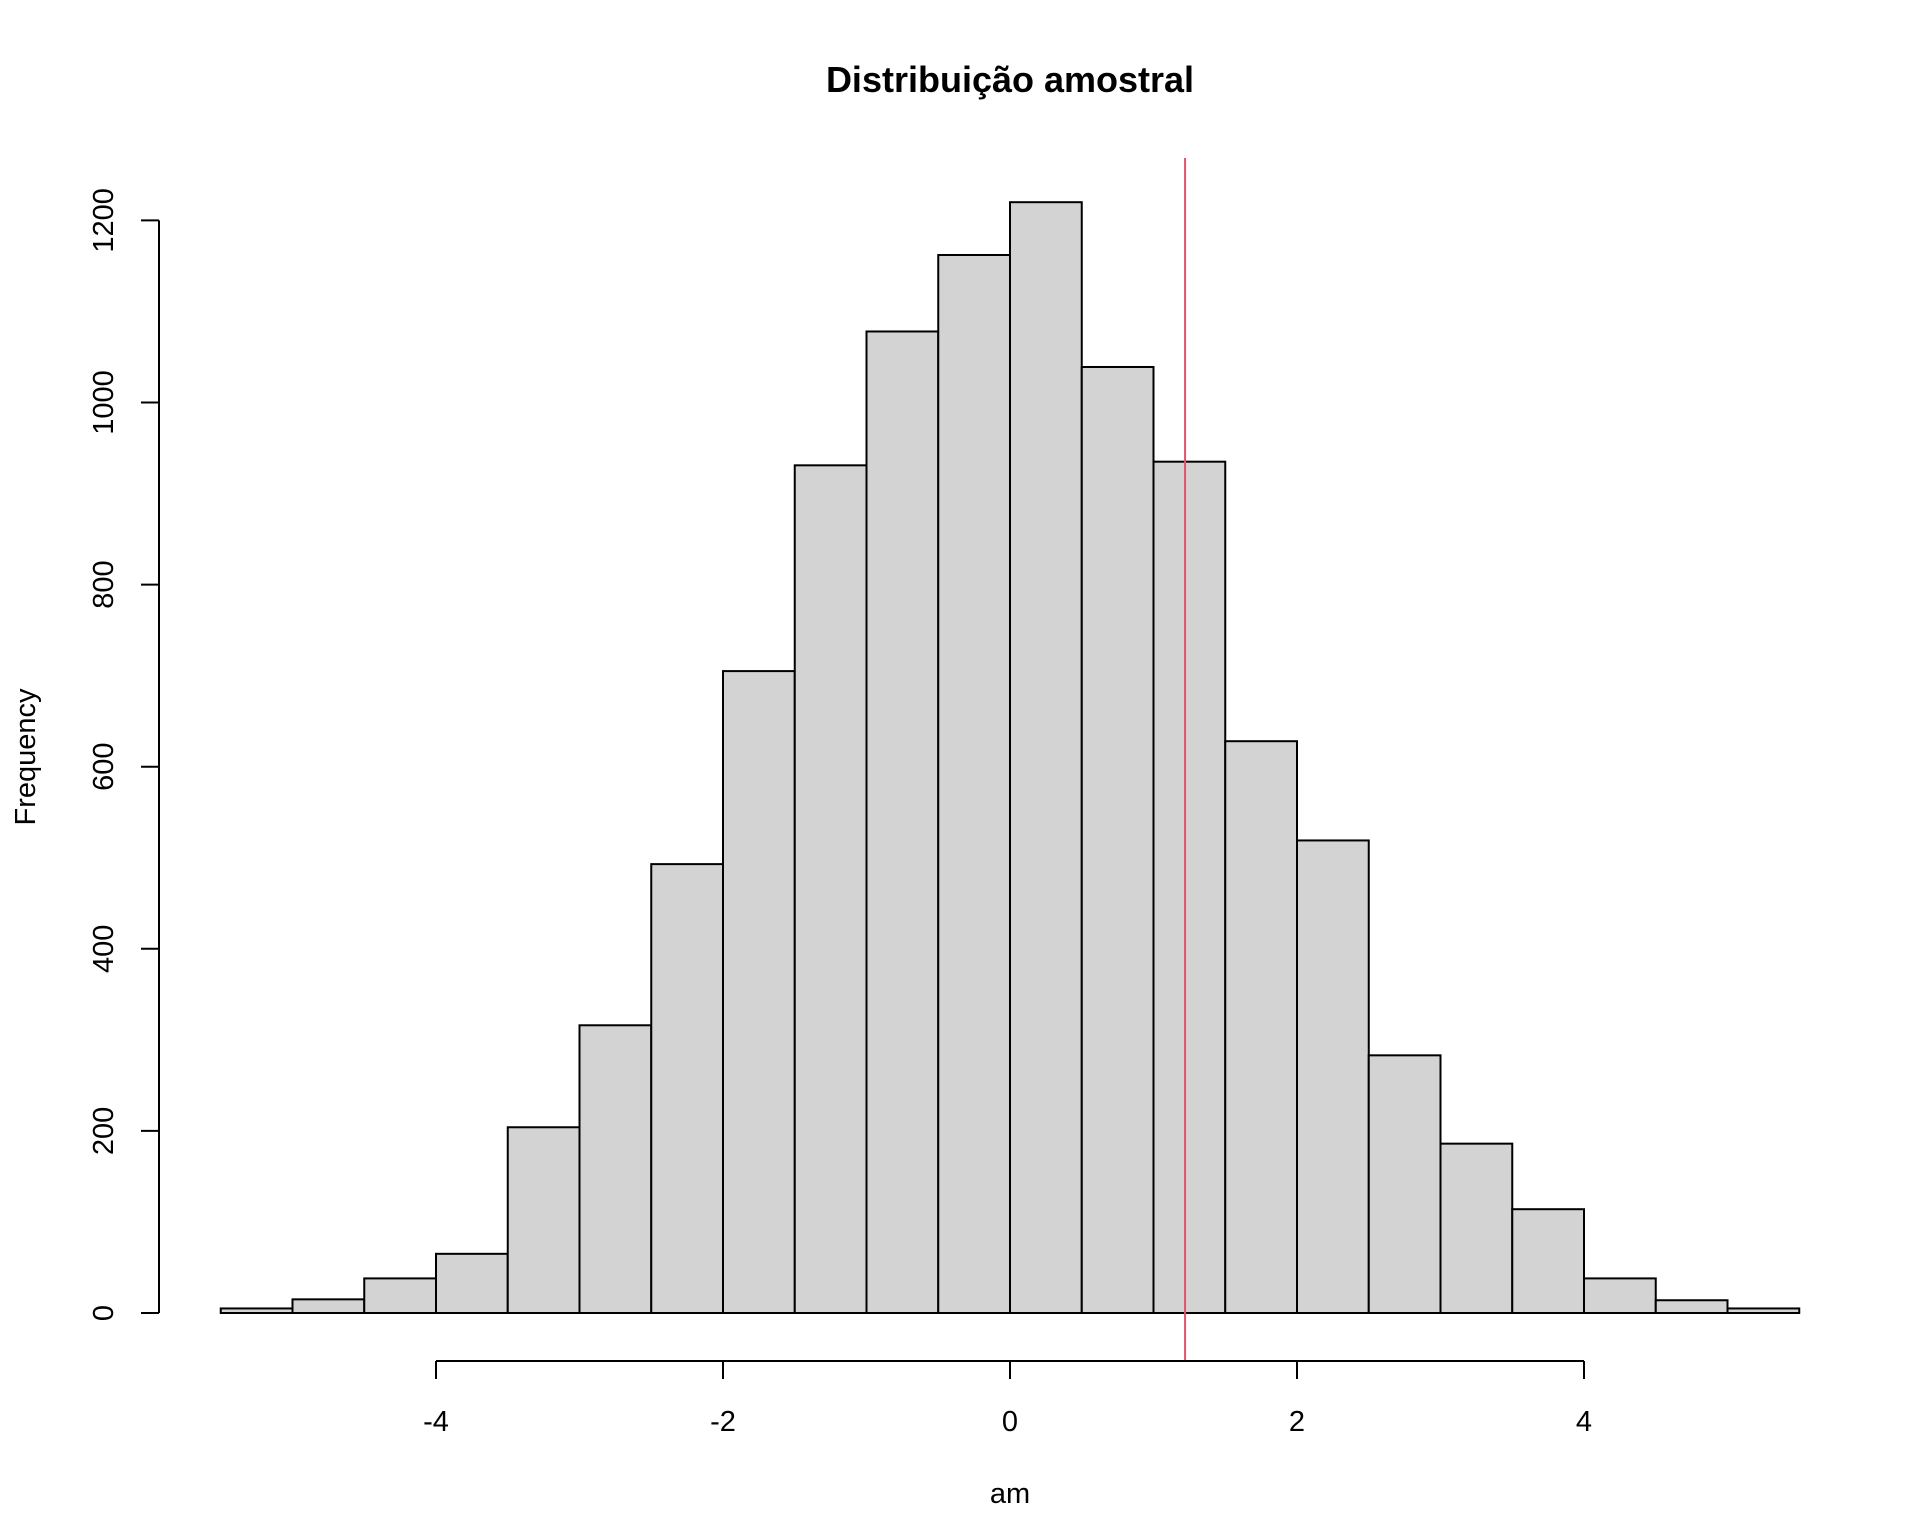 This screenshot has height=1536, width=1920. Describe the element at coordinates (1007, 1399) in the screenshot. I see `x-axis: -4 -2 0 2 4` at that location.